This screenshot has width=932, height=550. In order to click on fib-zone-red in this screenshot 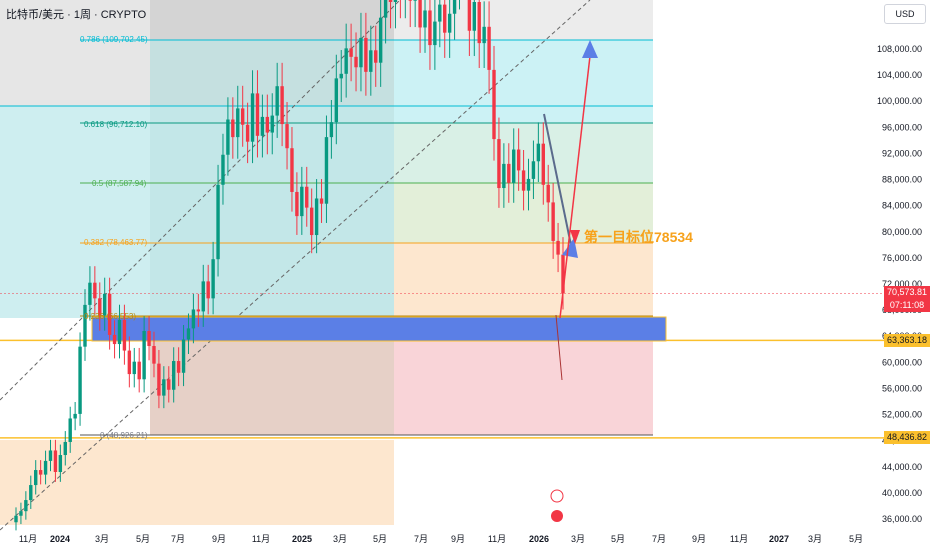, I will do `click(523, 387)`.